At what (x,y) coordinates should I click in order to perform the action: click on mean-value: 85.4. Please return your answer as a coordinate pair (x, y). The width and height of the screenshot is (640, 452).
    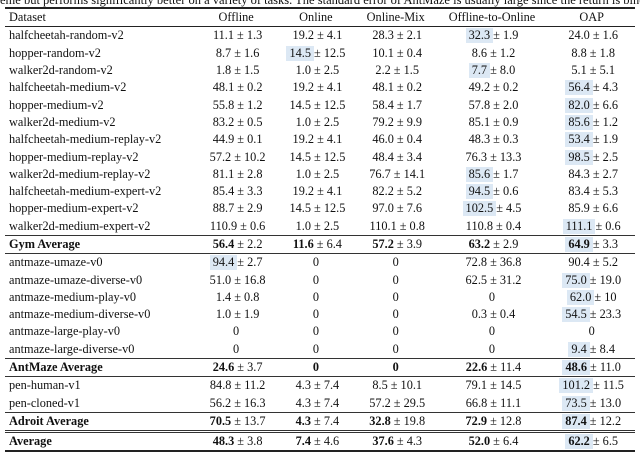
    Looking at the image, I should click on (223, 191).